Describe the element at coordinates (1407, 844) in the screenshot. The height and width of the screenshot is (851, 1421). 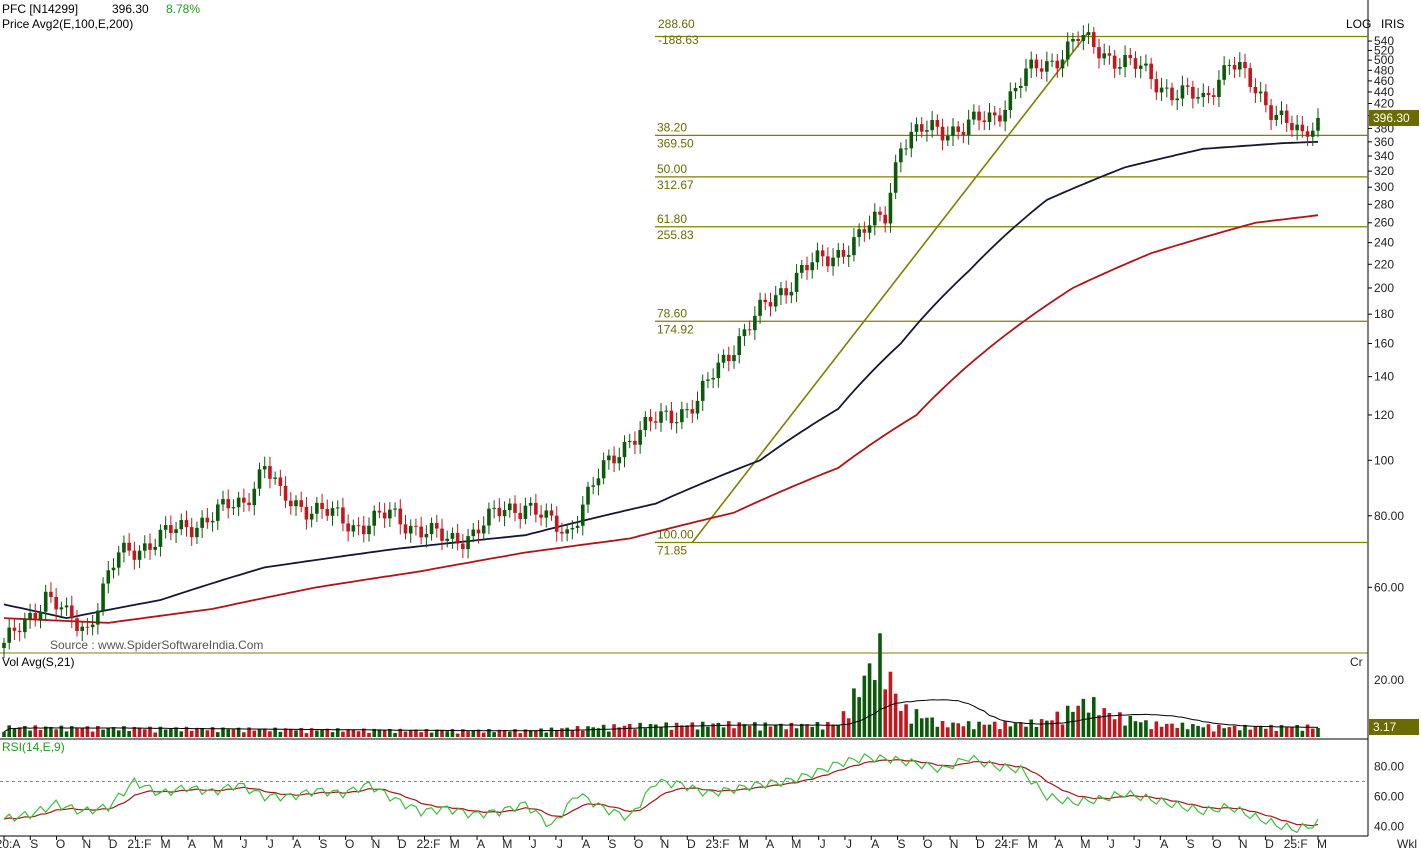
I see `time-unit: Wkl` at that location.